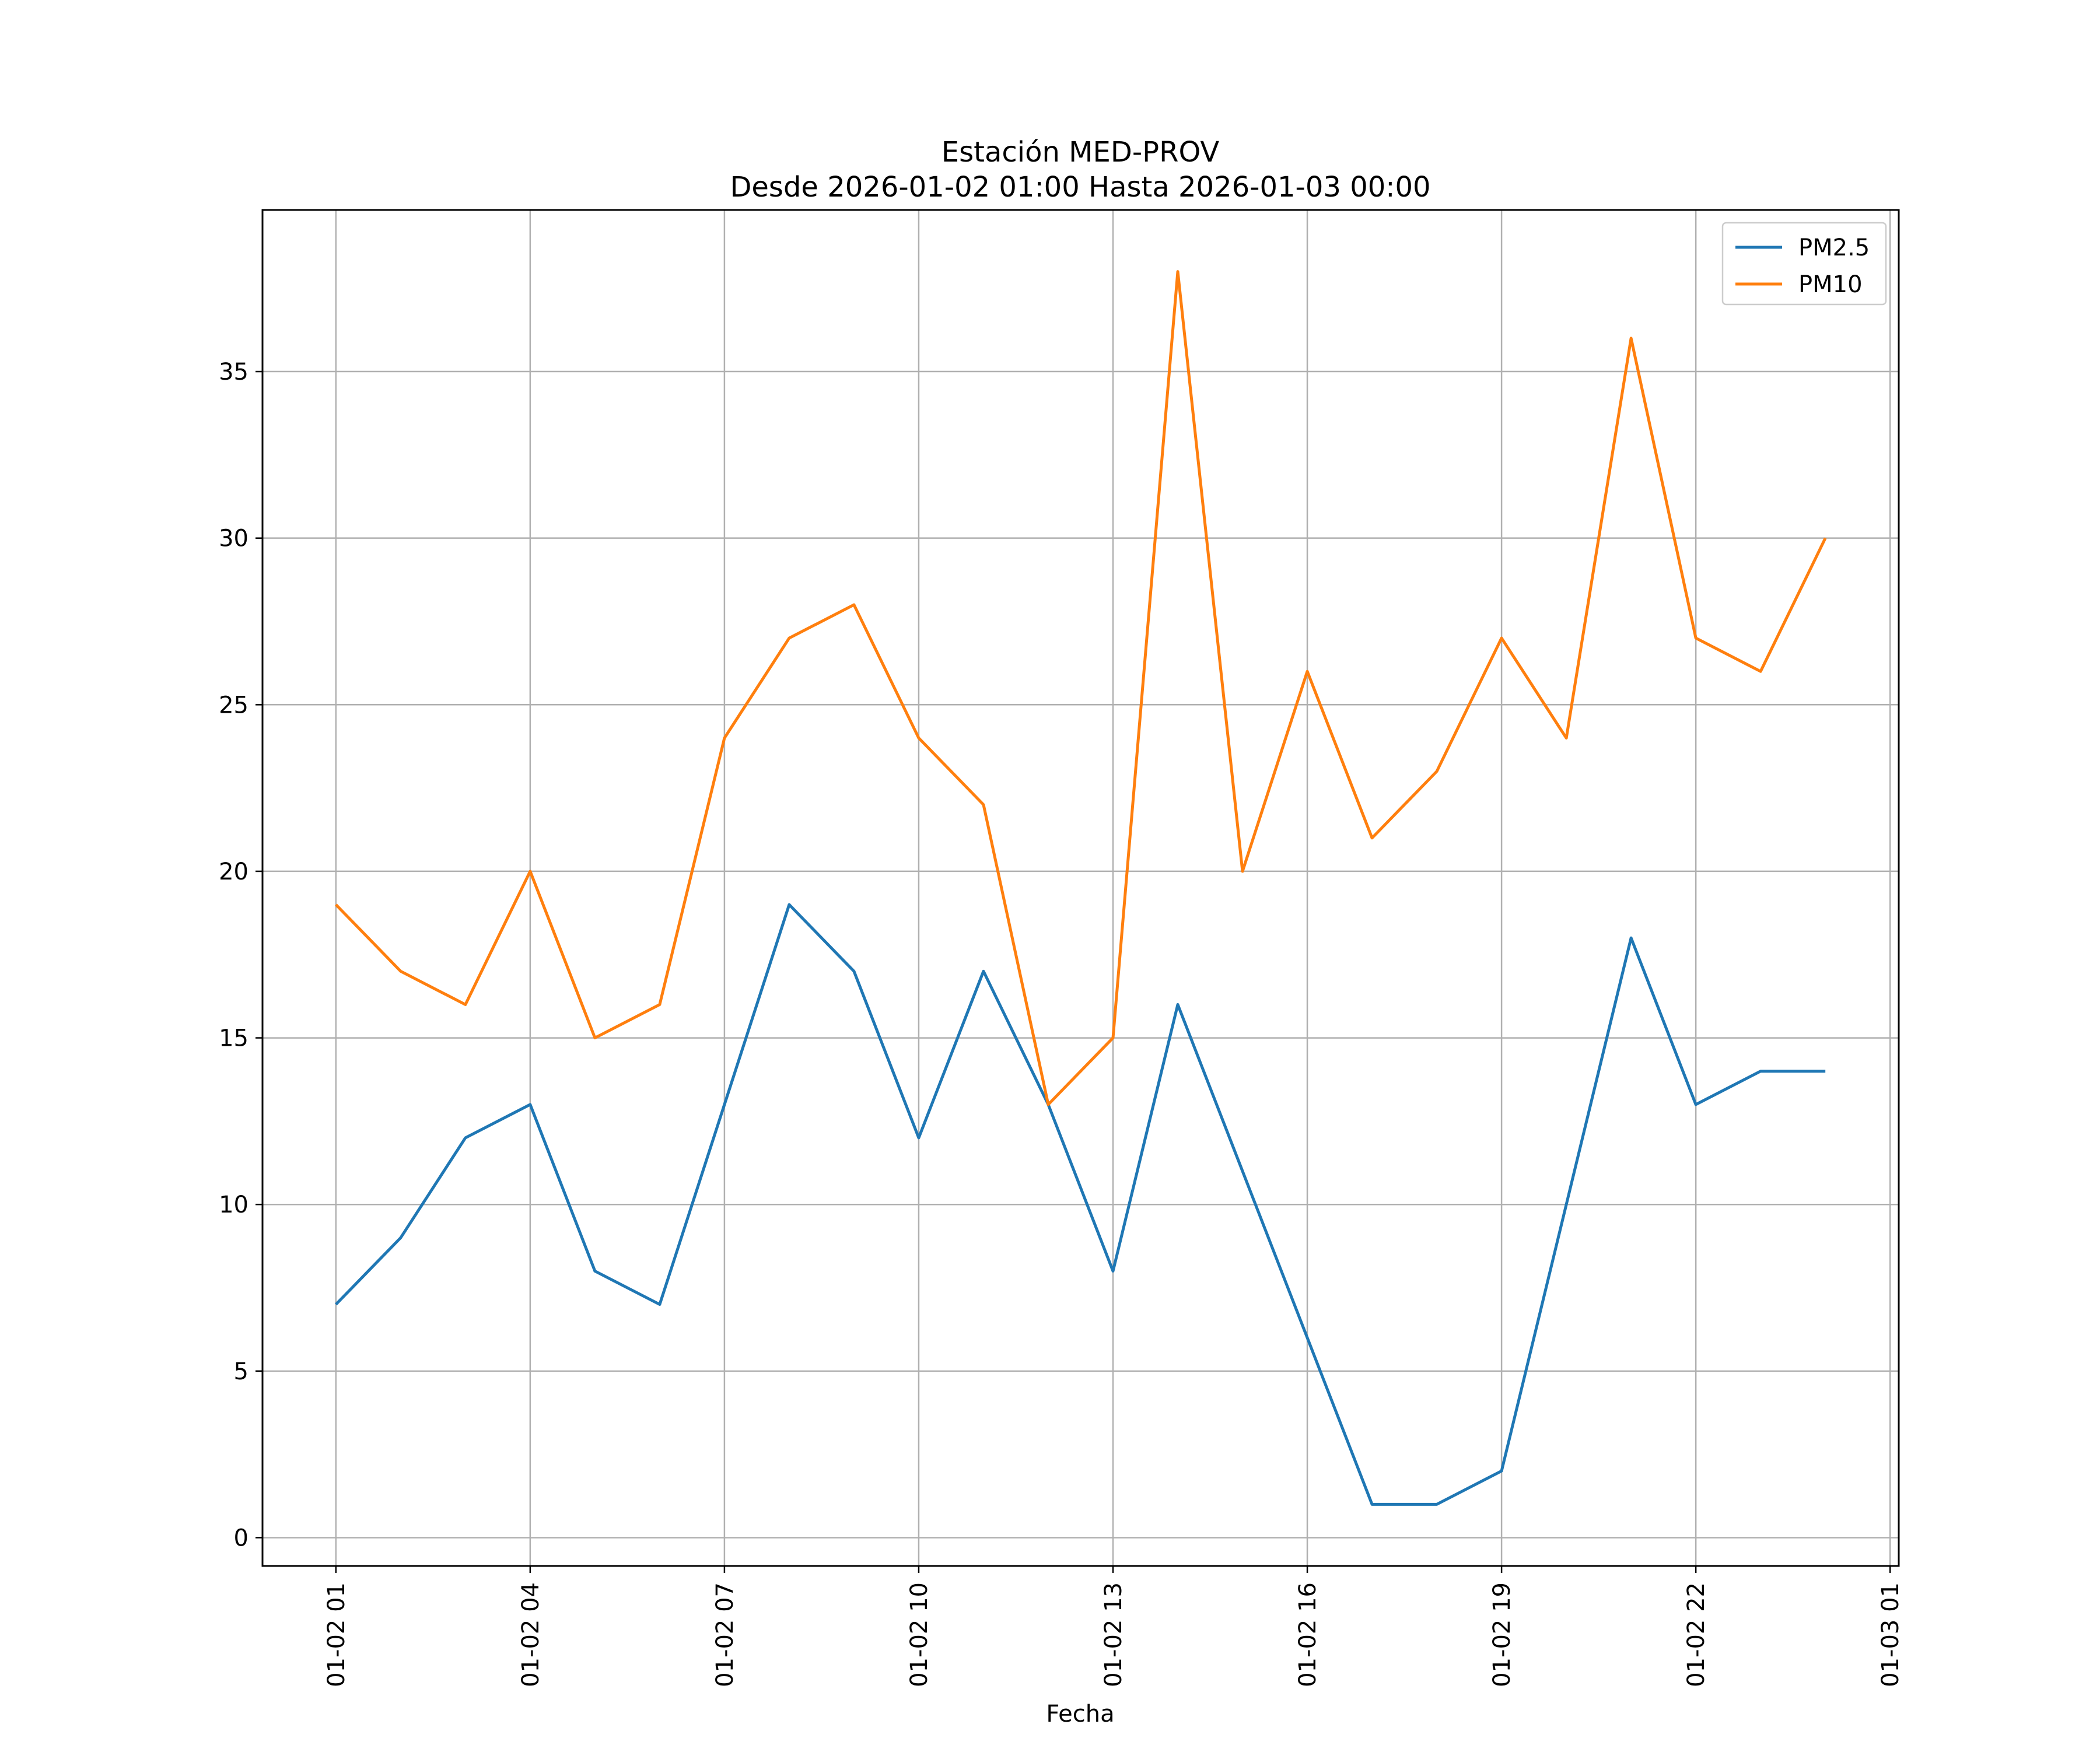 Image resolution: width=2100 pixels, height=1752 pixels. What do you see at coordinates (1834, 247) in the screenshot?
I see `legend-label-pm2-5: PM2.5` at bounding box center [1834, 247].